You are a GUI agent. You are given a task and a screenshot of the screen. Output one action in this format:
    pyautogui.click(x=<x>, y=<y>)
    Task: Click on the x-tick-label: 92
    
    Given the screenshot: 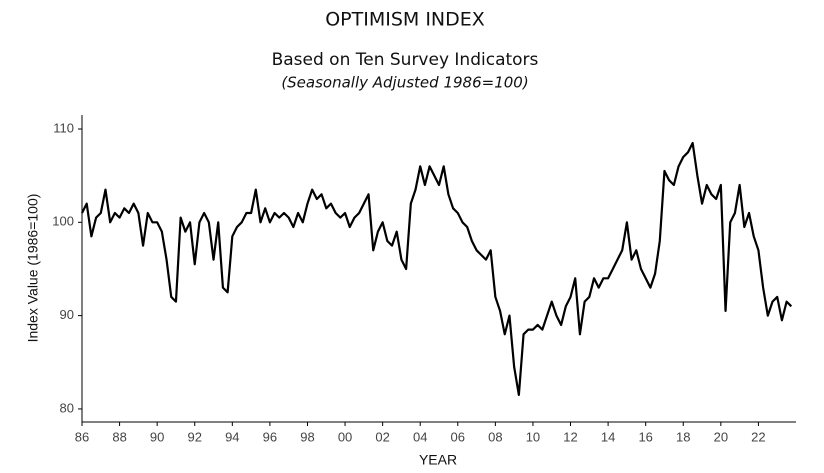 What is the action you would take?
    pyautogui.click(x=195, y=436)
    